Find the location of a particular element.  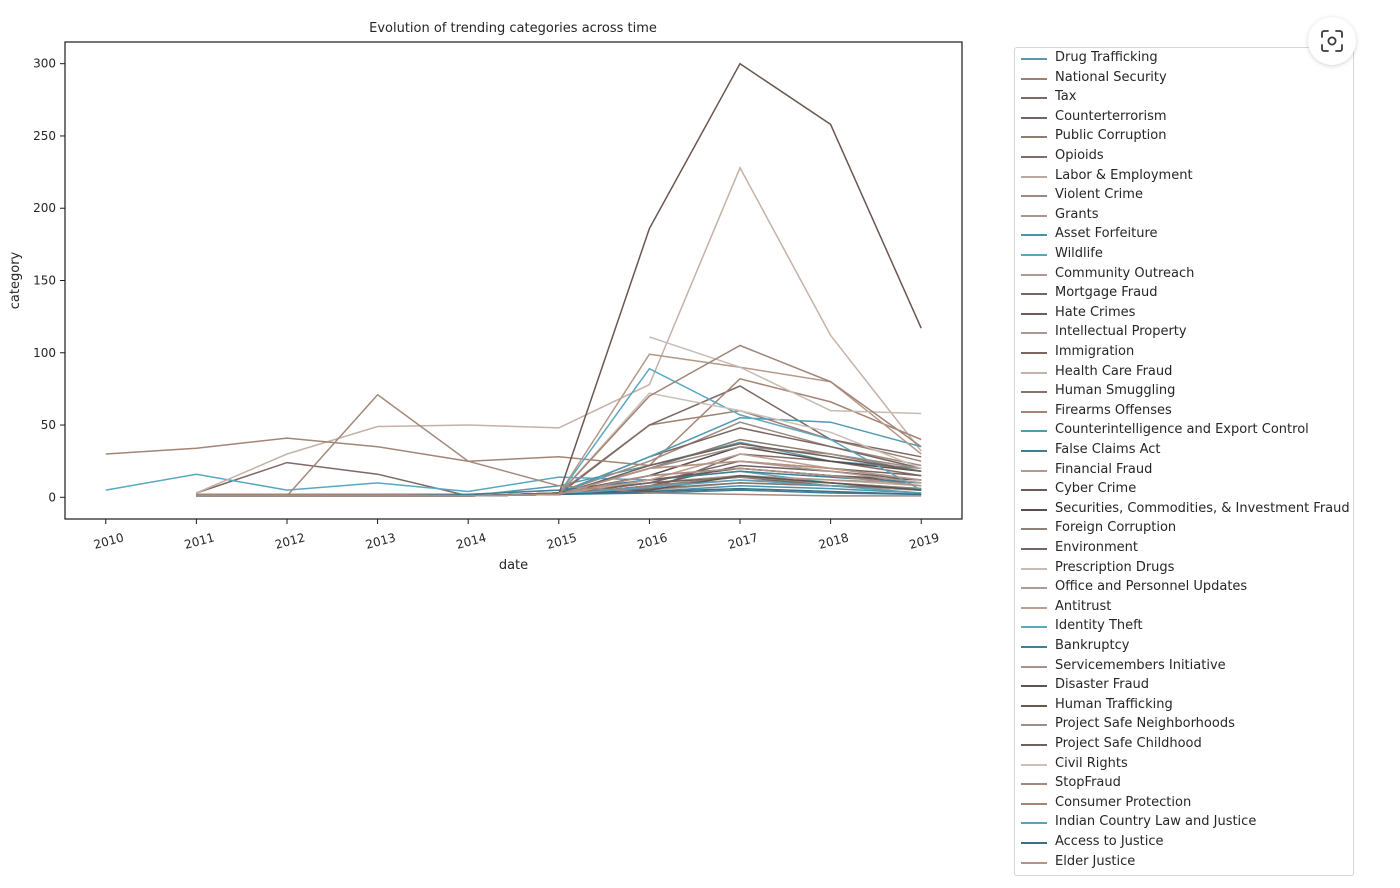

legend-item: Human Smuggling is located at coordinates (1184, 391).